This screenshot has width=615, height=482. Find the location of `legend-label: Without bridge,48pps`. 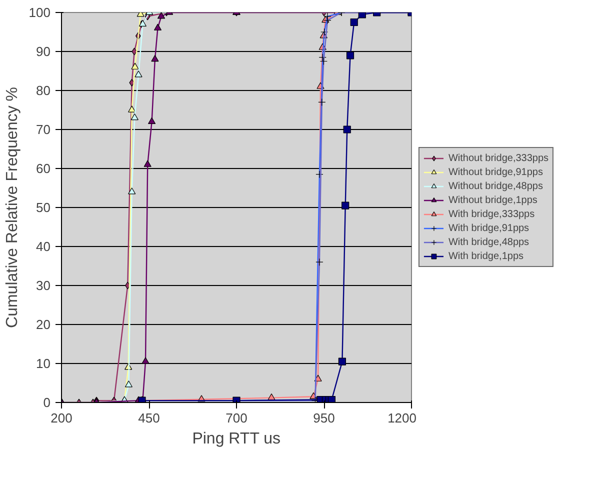

legend-label: Without bridge,48pps is located at coordinates (495, 186).